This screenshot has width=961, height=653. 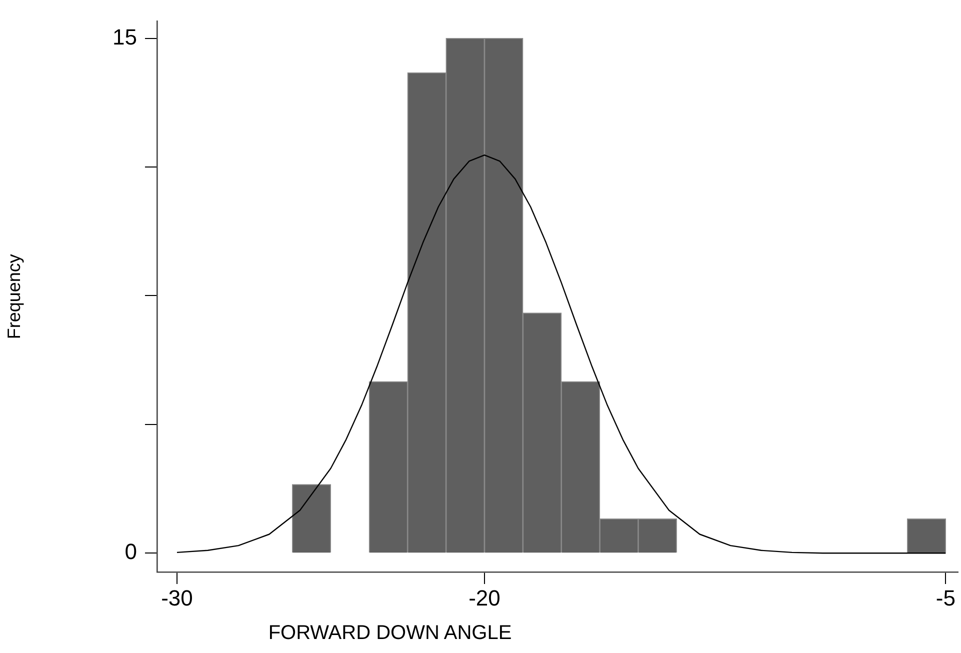 What do you see at coordinates (390, 633) in the screenshot?
I see `x-axis-title: FORWARD DOWN ANGLE` at bounding box center [390, 633].